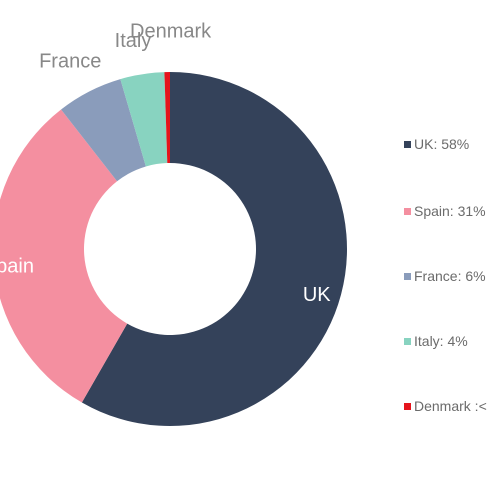  What do you see at coordinates (133, 41) in the screenshot?
I see `slice-label-italy: Italy` at bounding box center [133, 41].